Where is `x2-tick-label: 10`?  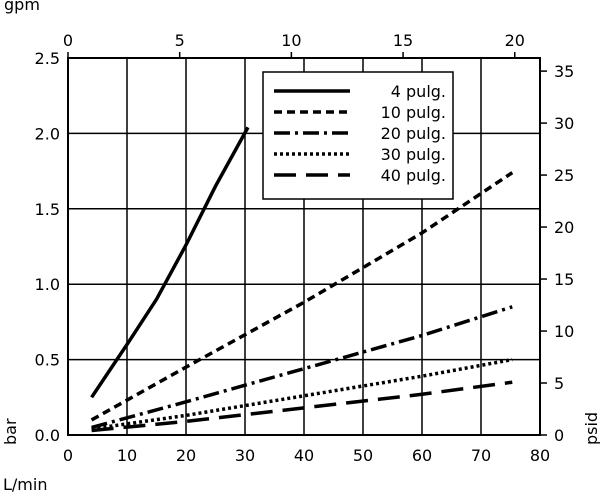
x2-tick-label: 10 is located at coordinates (291, 40).